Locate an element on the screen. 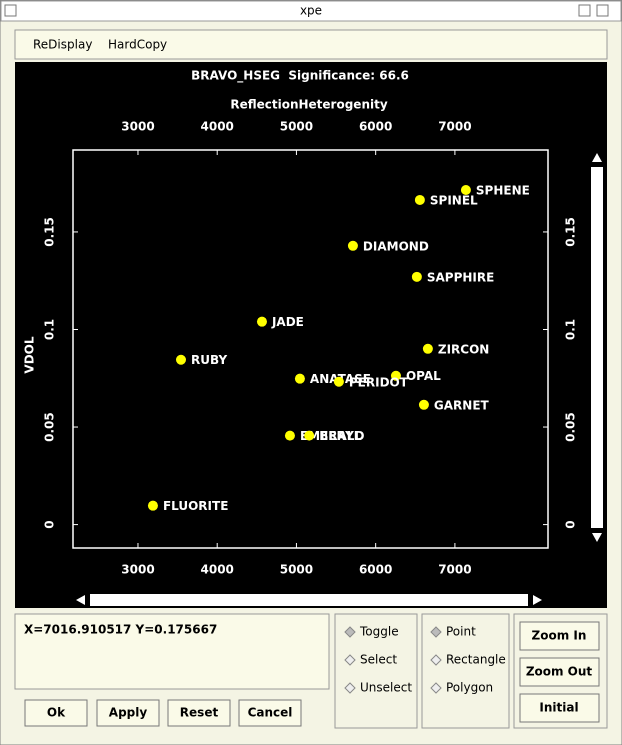 This screenshot has width=622, height=745. y-tick-label-right: 0.1 is located at coordinates (571, 329).